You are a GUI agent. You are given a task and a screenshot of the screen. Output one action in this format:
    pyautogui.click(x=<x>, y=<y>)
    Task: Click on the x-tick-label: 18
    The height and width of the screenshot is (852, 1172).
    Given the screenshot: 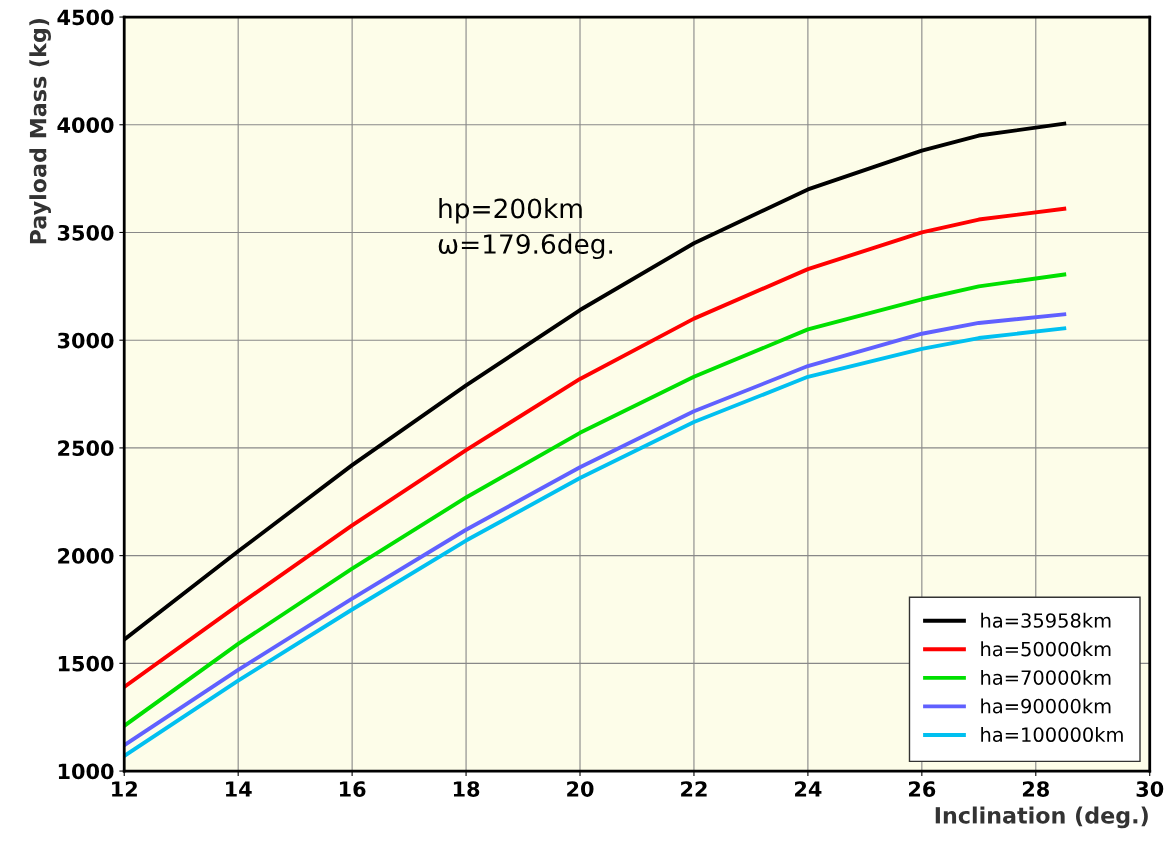 What is the action you would take?
    pyautogui.click(x=466, y=789)
    